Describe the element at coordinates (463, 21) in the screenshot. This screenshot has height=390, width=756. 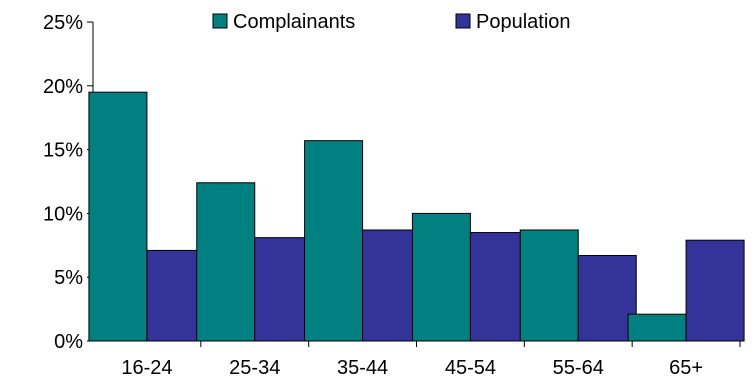
I see `legend-swatch-population` at that location.